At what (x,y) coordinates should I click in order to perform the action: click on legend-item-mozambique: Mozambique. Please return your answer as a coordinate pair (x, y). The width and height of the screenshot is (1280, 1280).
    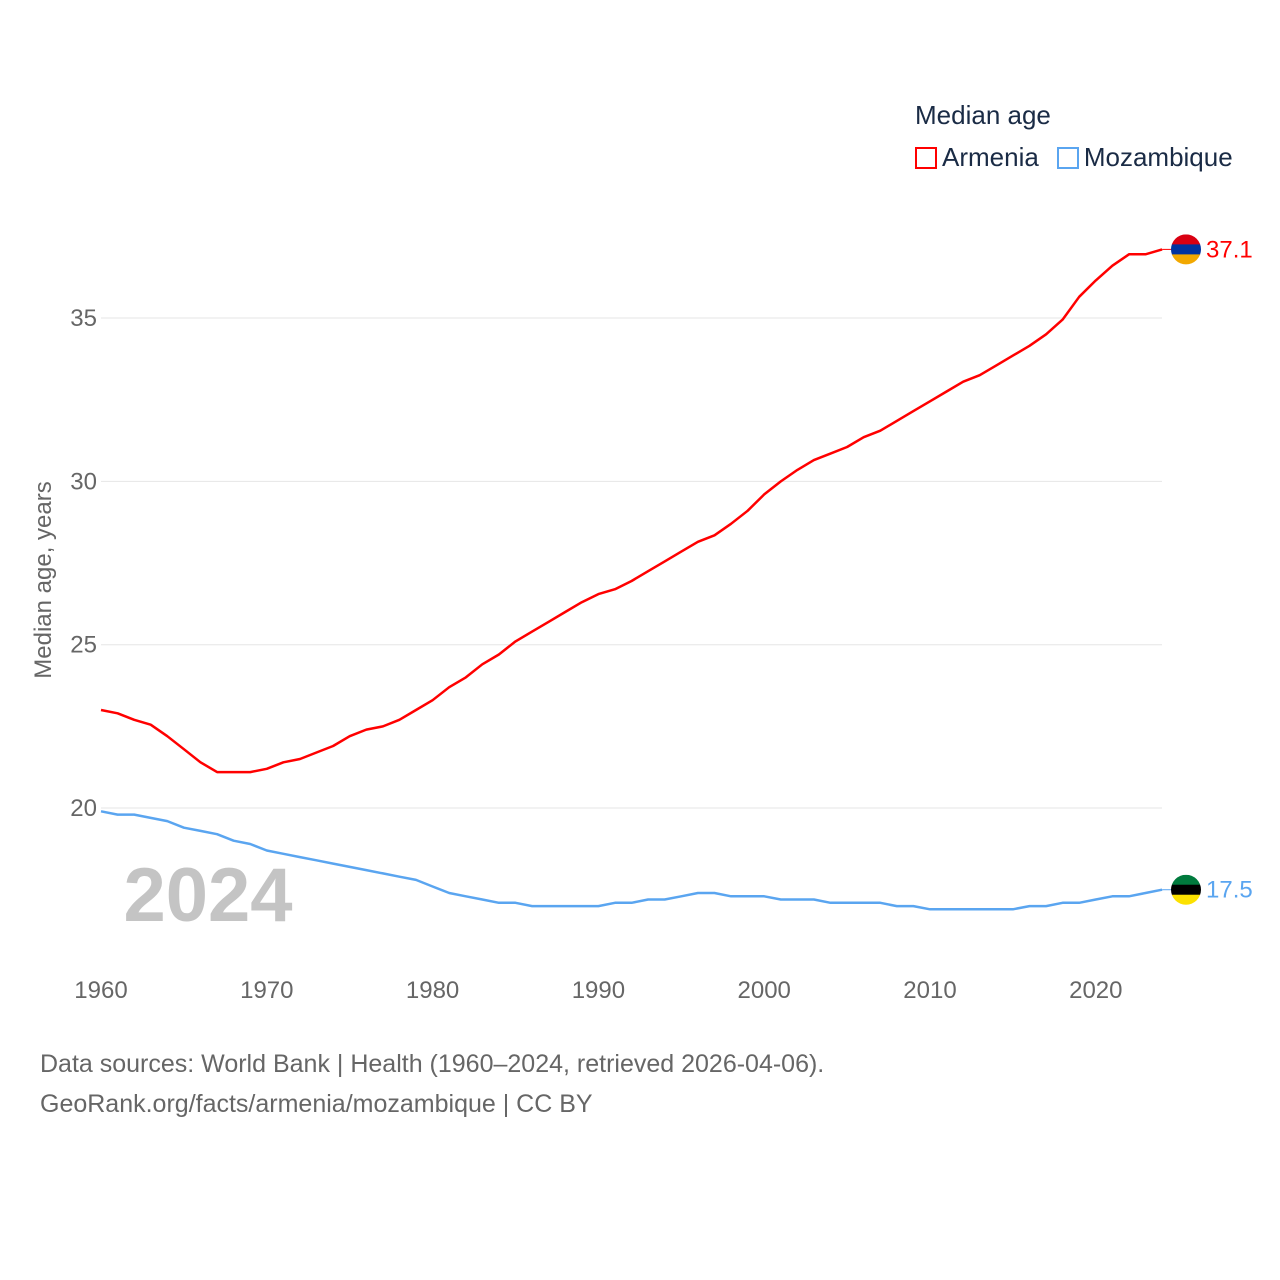
    Looking at the image, I should click on (1144, 157).